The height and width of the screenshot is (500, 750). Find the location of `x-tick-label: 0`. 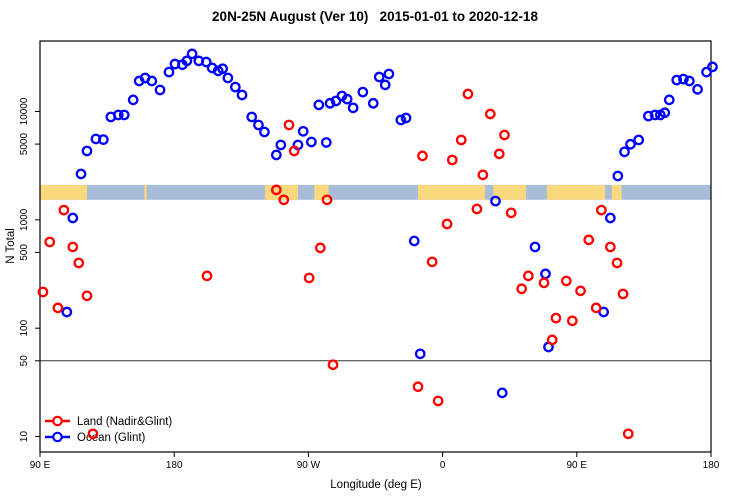

x-tick-label: 0 is located at coordinates (443, 465).